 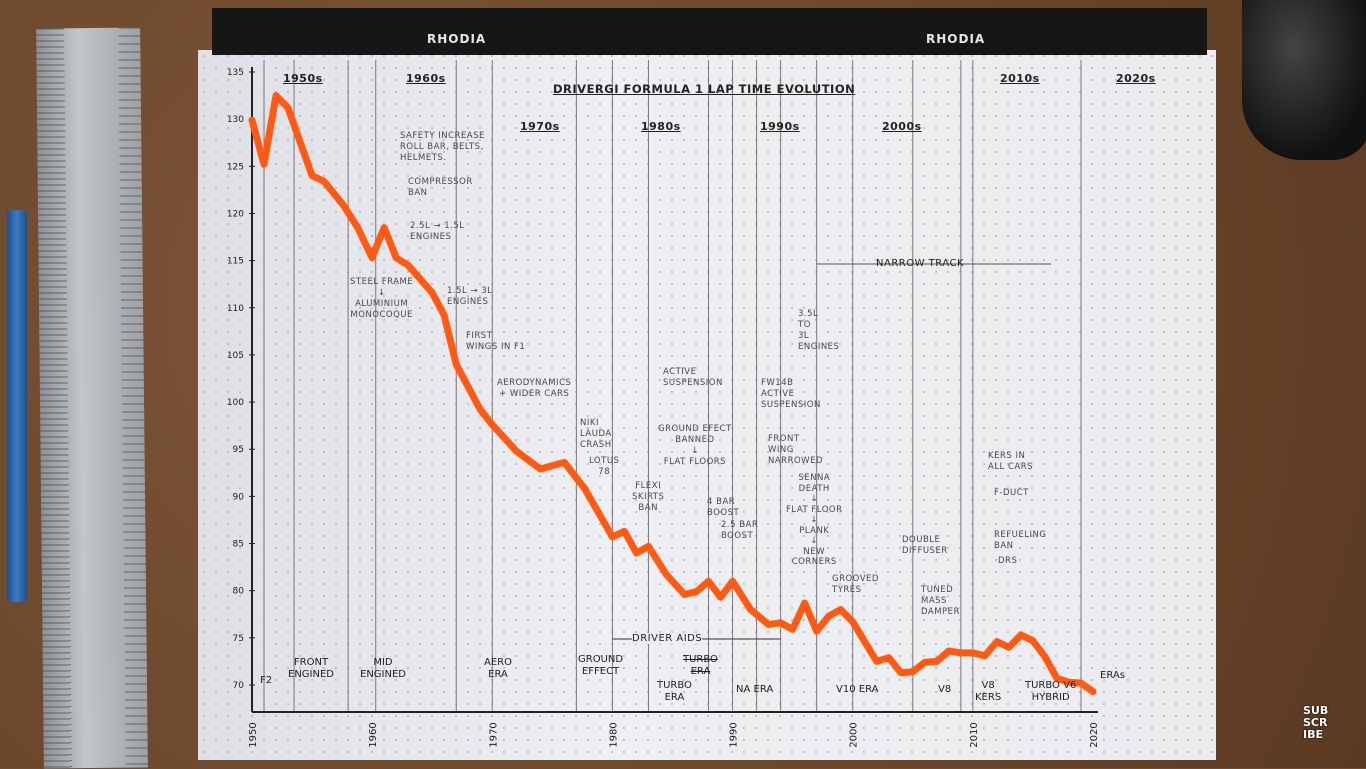 I want to click on era-label: TURBO V6 HYBRID, so click(x=1050, y=692).